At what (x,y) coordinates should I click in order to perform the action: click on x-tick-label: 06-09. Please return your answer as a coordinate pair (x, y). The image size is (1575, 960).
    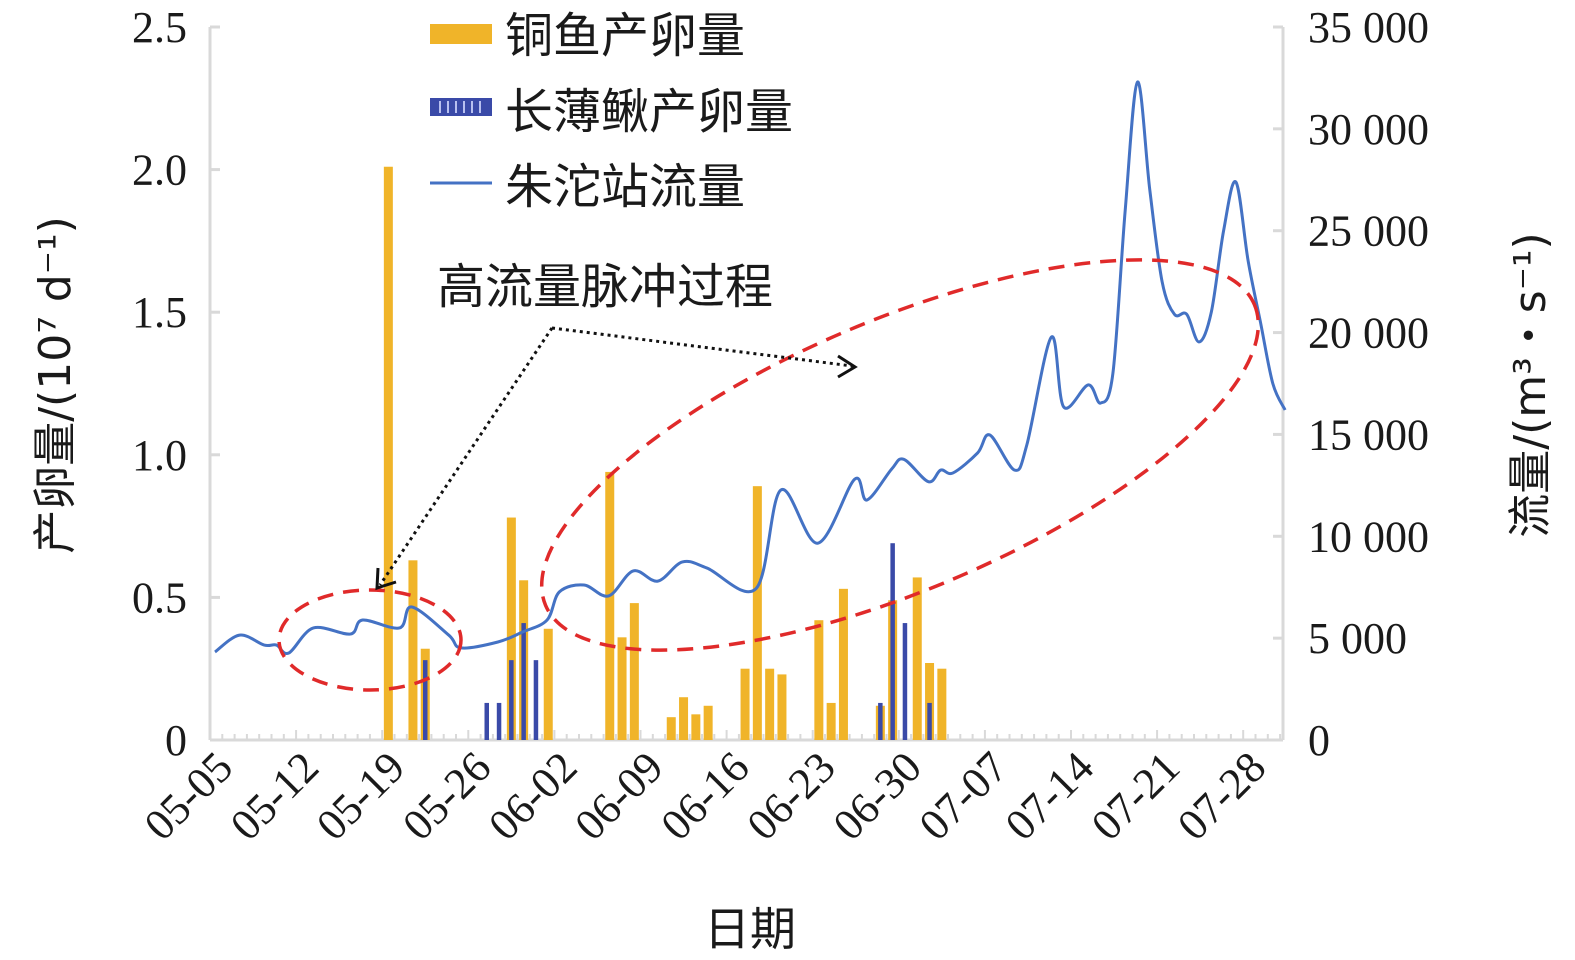
    Looking at the image, I should click on (618, 795).